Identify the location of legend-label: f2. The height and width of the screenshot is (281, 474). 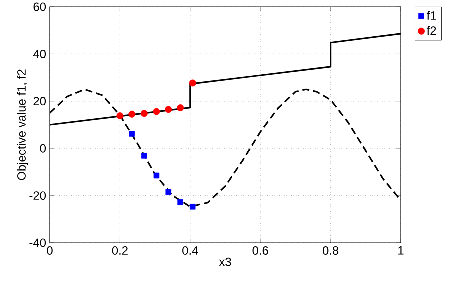
(431, 30).